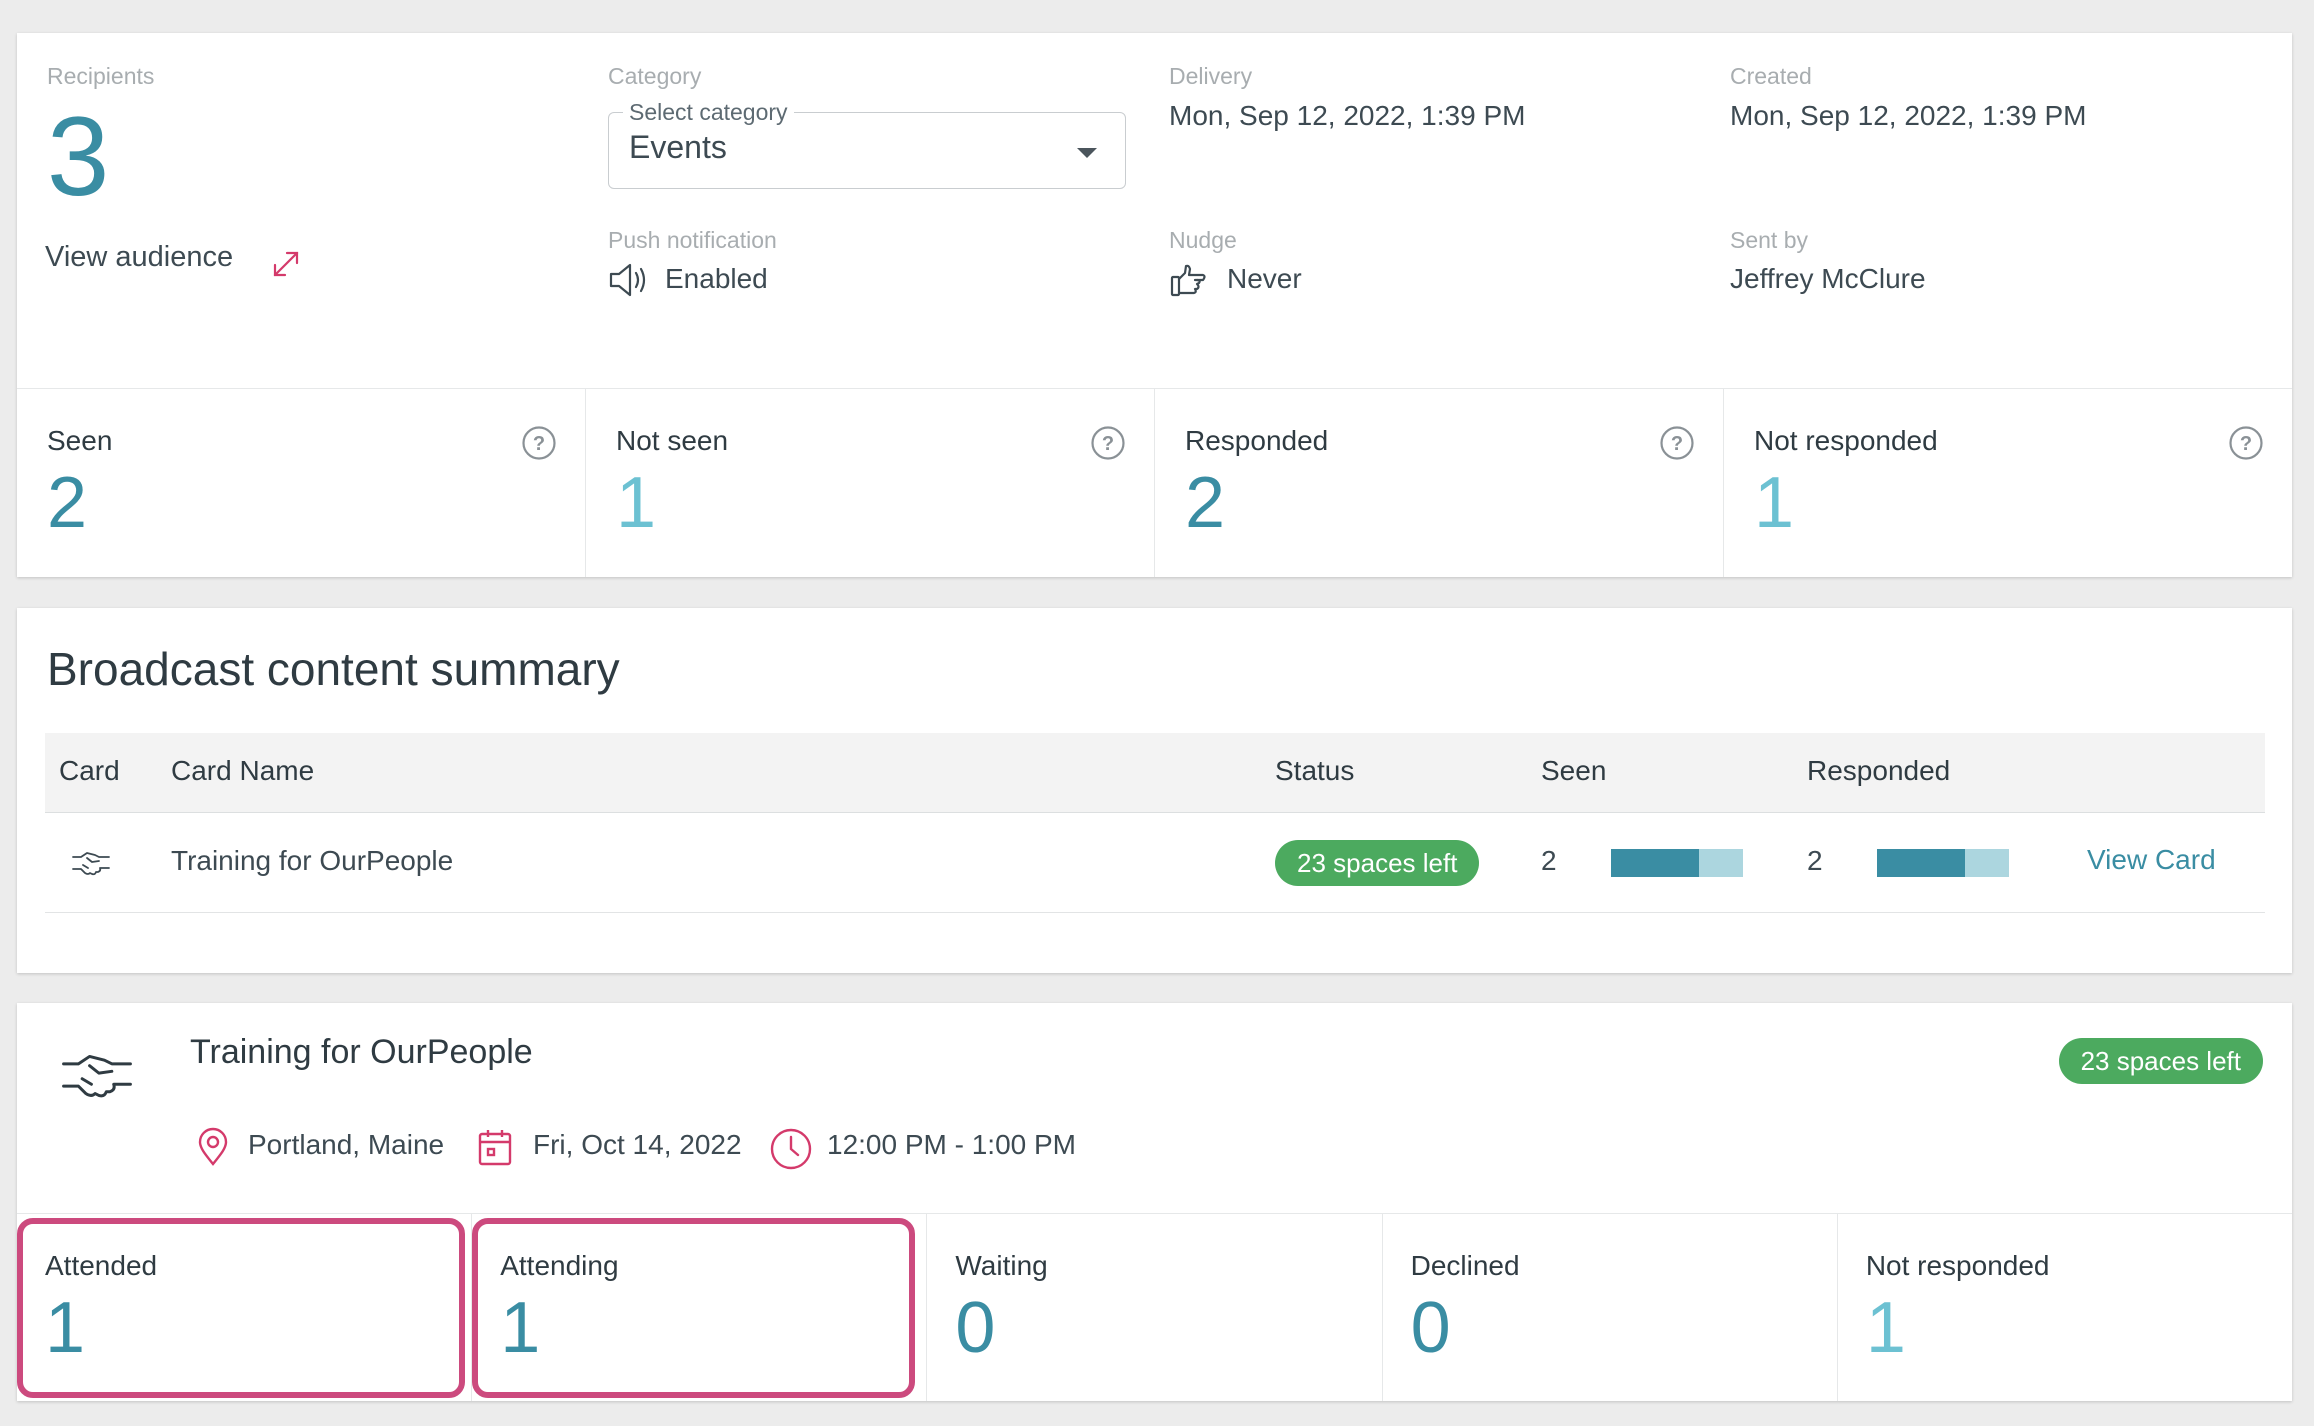 The height and width of the screenshot is (1426, 2314). What do you see at coordinates (870, 483) in the screenshot?
I see `stat-not-seen: Not seen 1 ?` at bounding box center [870, 483].